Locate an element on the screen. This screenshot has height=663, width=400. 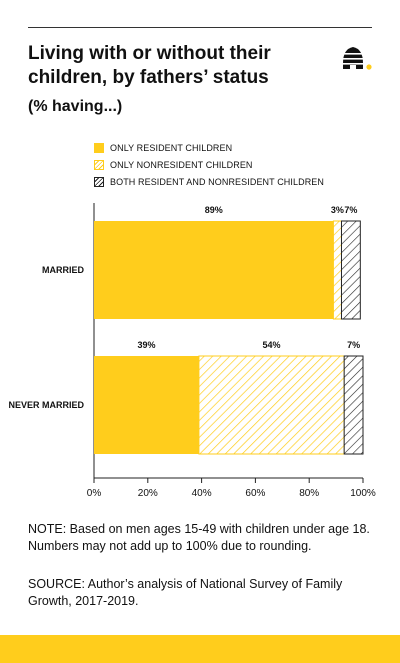
legend-item-resident: ONLY RESIDENT CHILDREN is located at coordinates (209, 147).